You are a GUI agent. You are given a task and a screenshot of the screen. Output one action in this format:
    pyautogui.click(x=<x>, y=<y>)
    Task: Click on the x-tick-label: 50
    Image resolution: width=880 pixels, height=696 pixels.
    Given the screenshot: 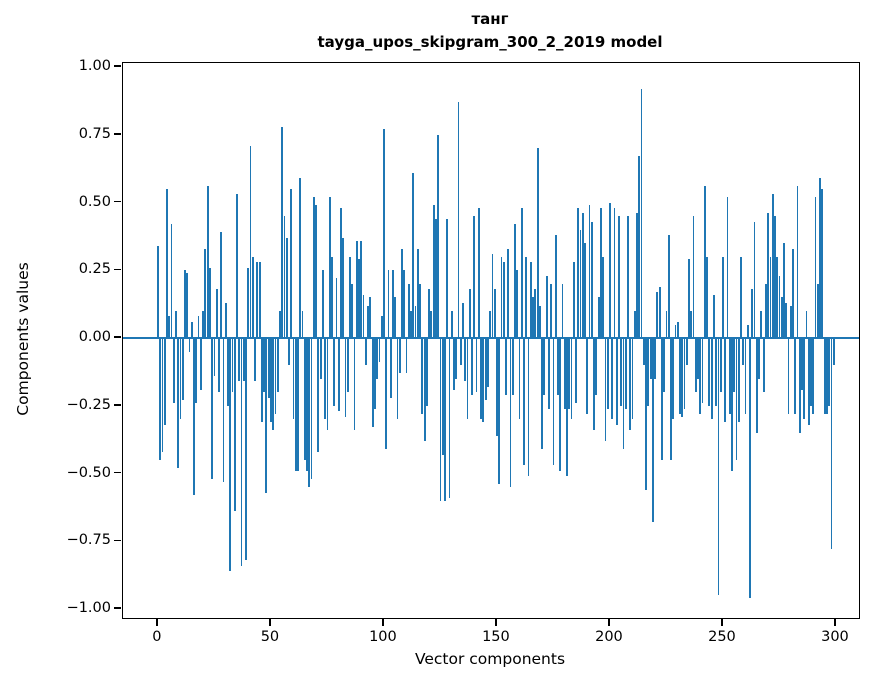 What is the action you would take?
    pyautogui.click(x=270, y=637)
    